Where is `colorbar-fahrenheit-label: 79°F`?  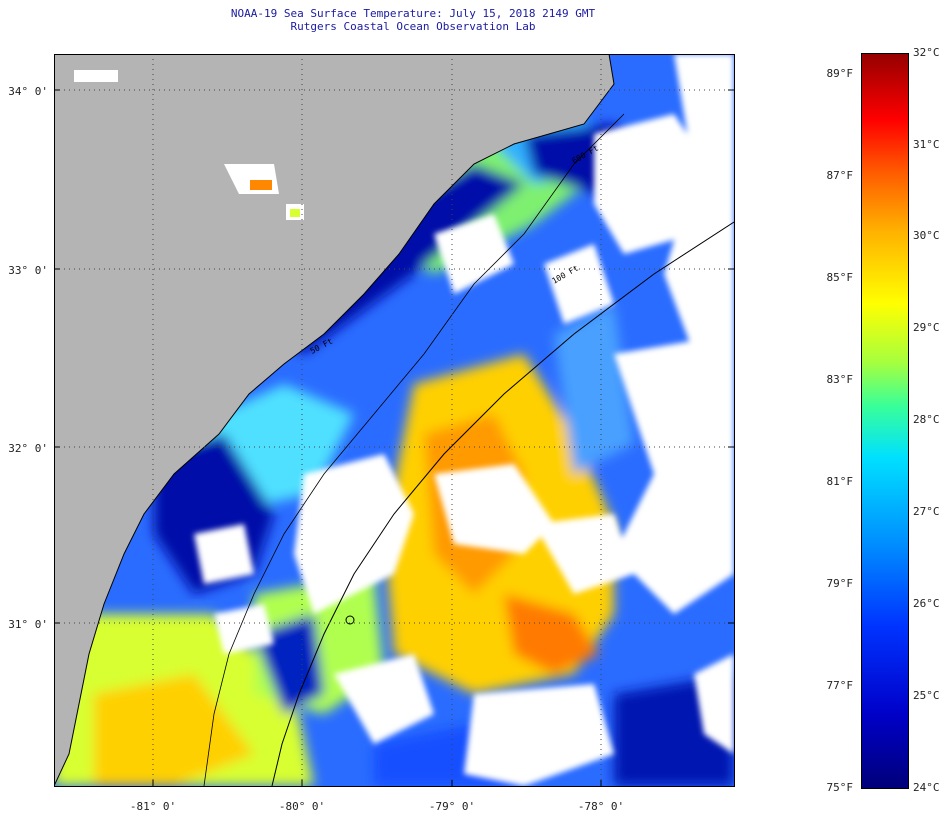 colorbar-fahrenheit-label: 79°F is located at coordinates (840, 583).